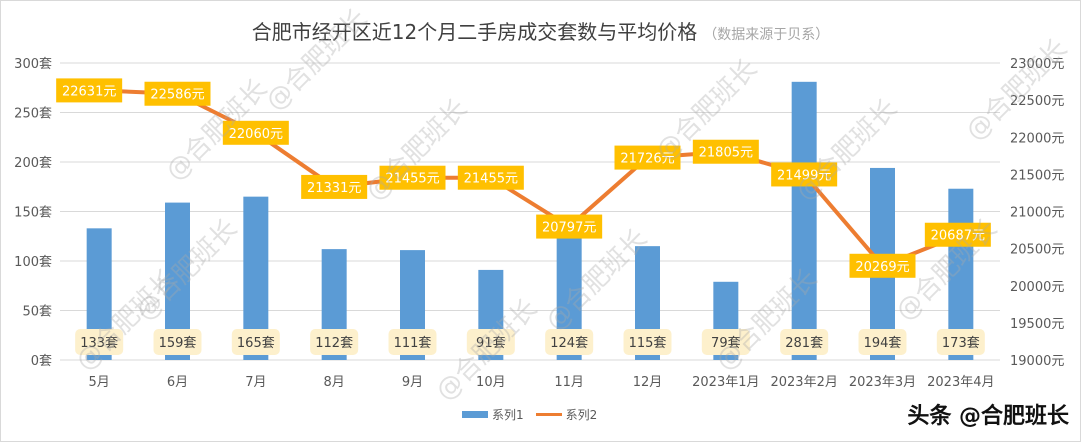 Image resolution: width=1081 pixels, height=442 pixels. I want to click on left-axis-tick: 150套, so click(33, 213).